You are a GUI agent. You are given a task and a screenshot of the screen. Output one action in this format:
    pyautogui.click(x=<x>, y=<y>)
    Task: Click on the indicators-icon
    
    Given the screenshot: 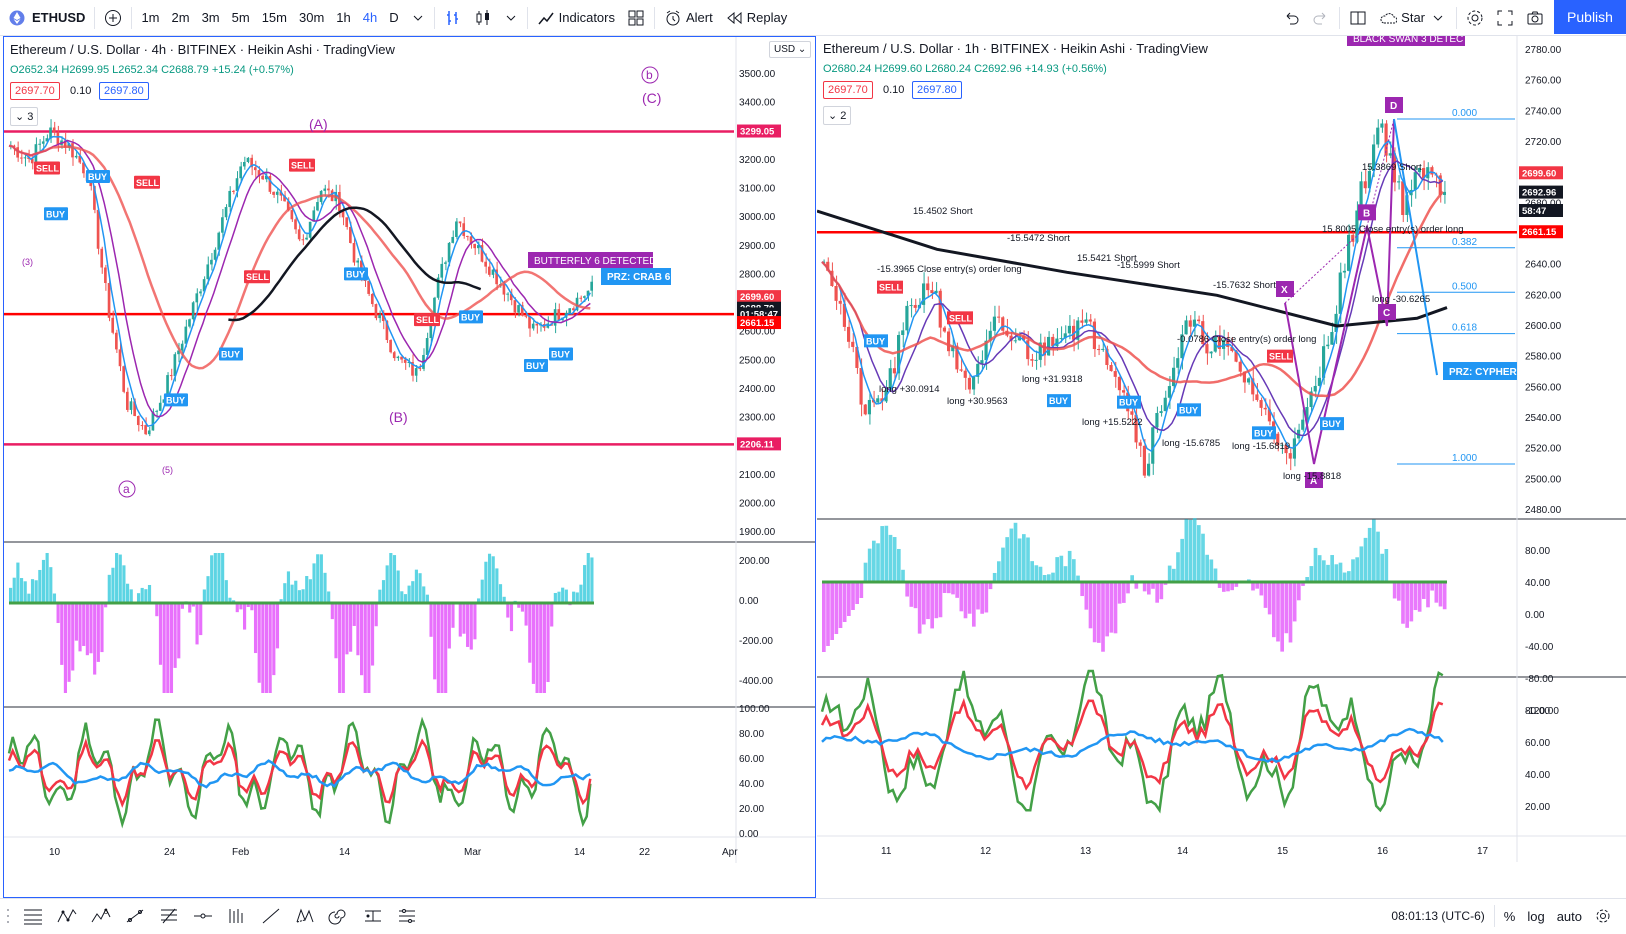 What is the action you would take?
    pyautogui.click(x=546, y=18)
    